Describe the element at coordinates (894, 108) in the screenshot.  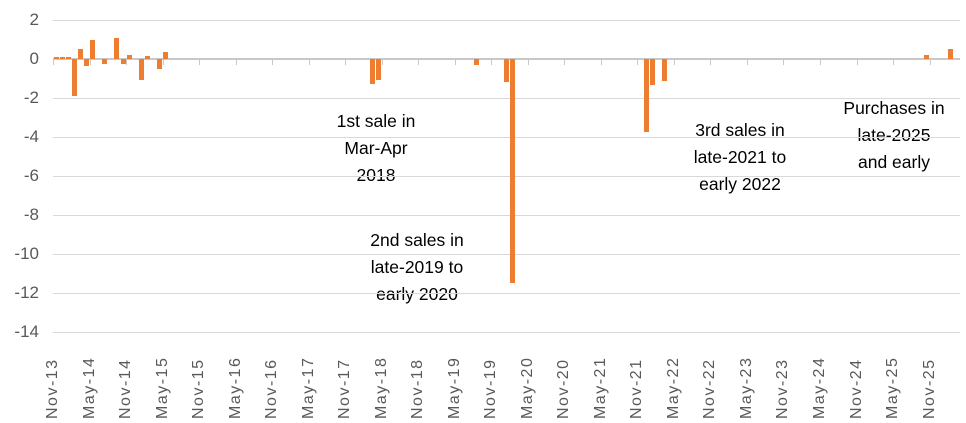
I see `annotation-line: Purchases in` at that location.